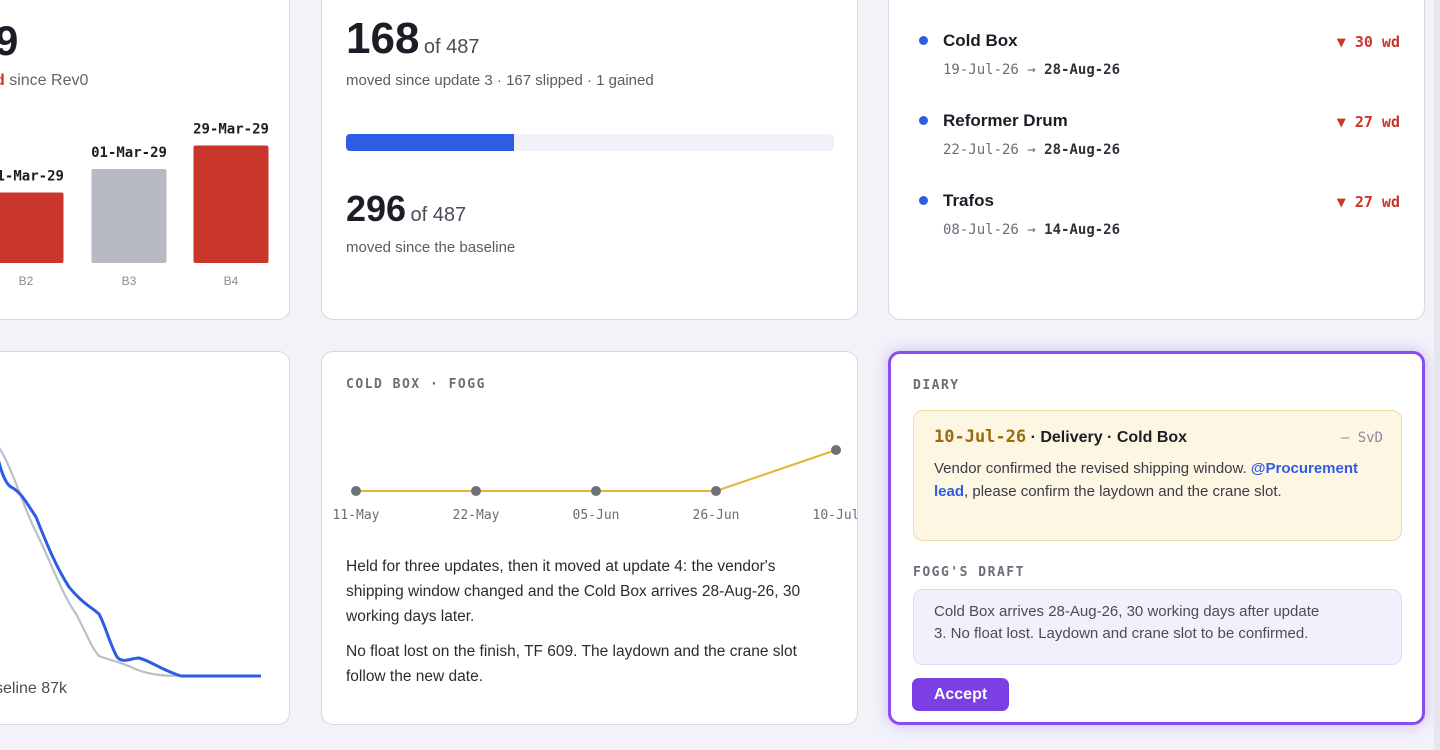  I want to click on item-dates: 19-Jul-26 → 28-Aug-26, so click(1031, 70).